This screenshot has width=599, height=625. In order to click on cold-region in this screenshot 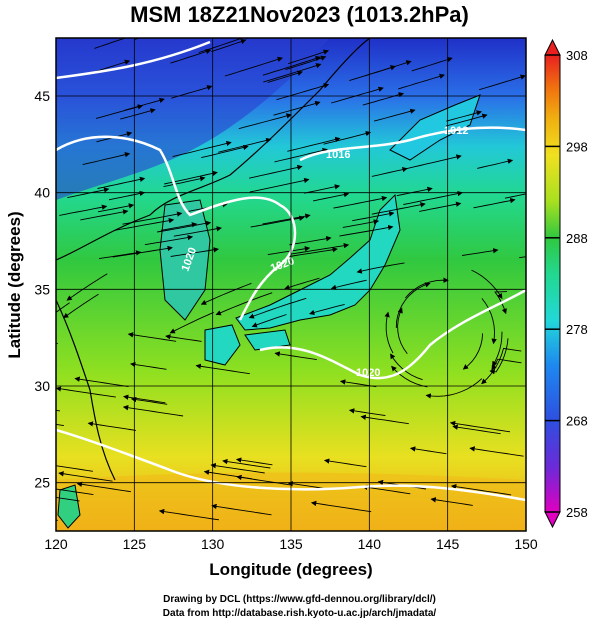, I will do `click(193, 119)`.